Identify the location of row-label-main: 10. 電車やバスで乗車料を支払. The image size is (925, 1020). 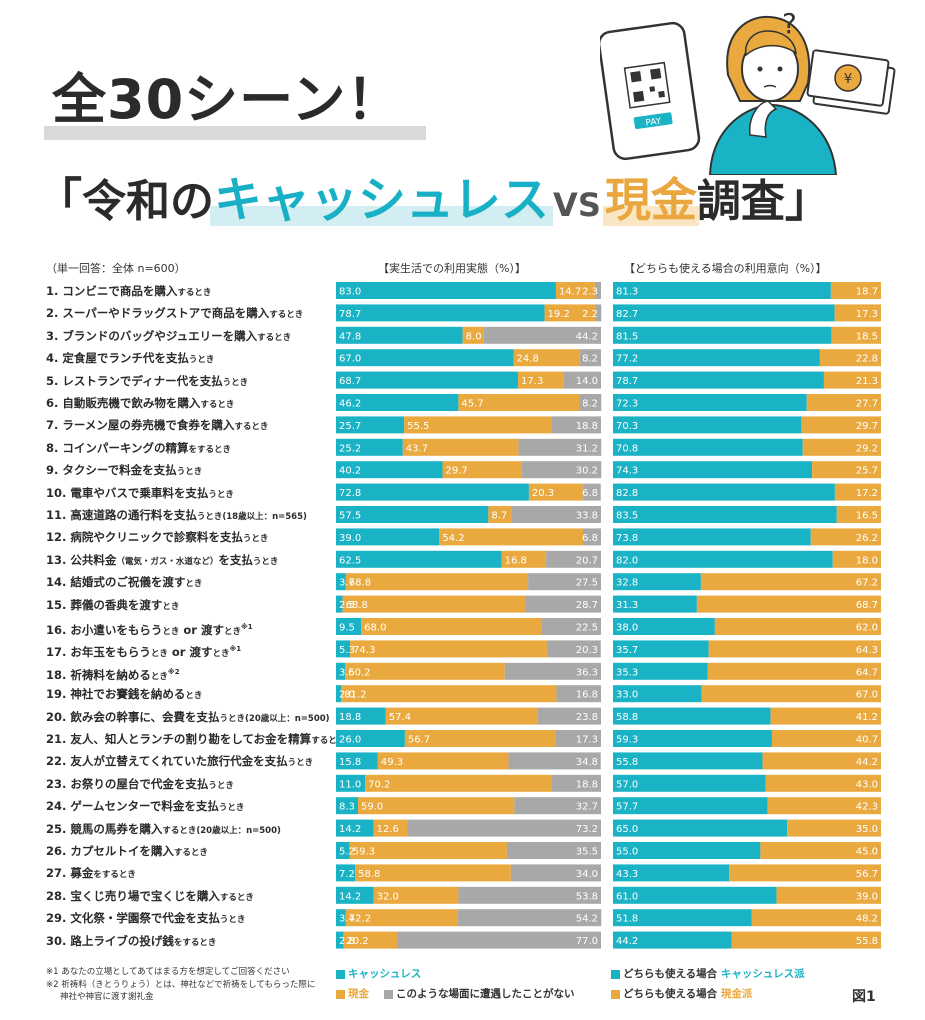
(127, 492).